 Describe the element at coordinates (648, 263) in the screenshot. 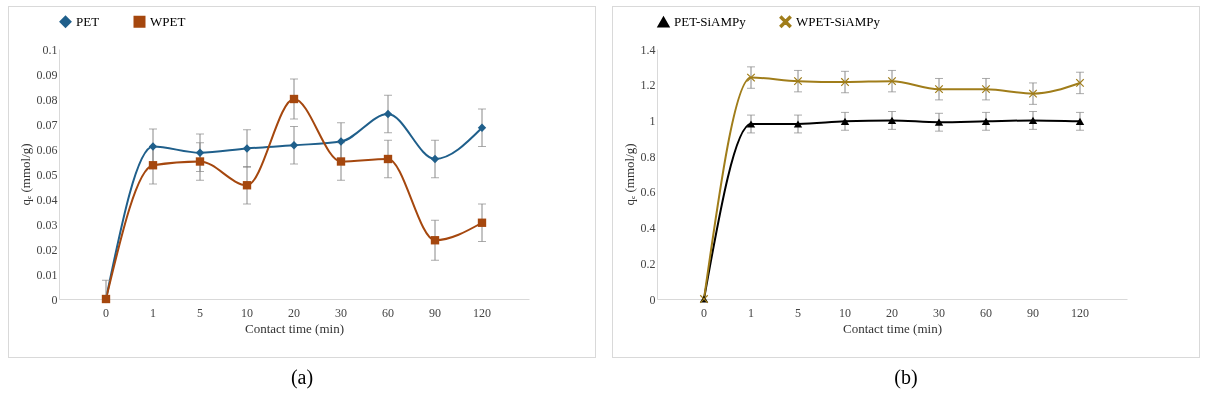

I see `y-tick-label: 0.2` at that location.